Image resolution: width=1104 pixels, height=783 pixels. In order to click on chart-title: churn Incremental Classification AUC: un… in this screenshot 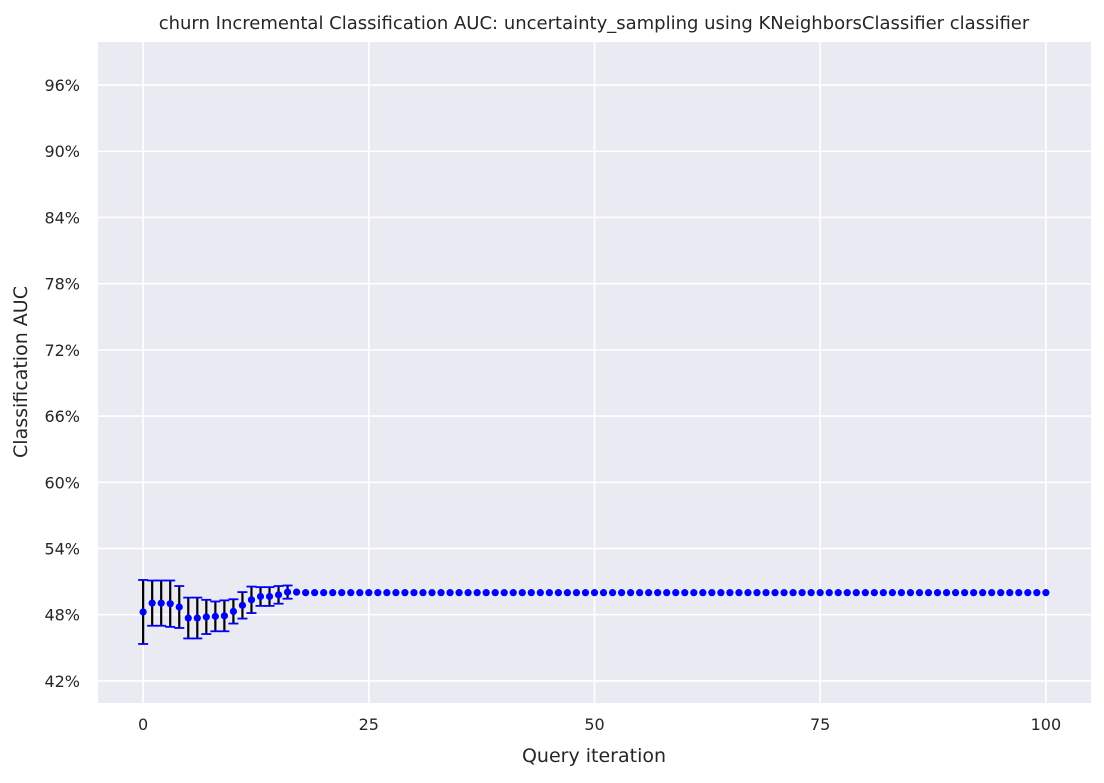, I will do `click(594, 23)`.